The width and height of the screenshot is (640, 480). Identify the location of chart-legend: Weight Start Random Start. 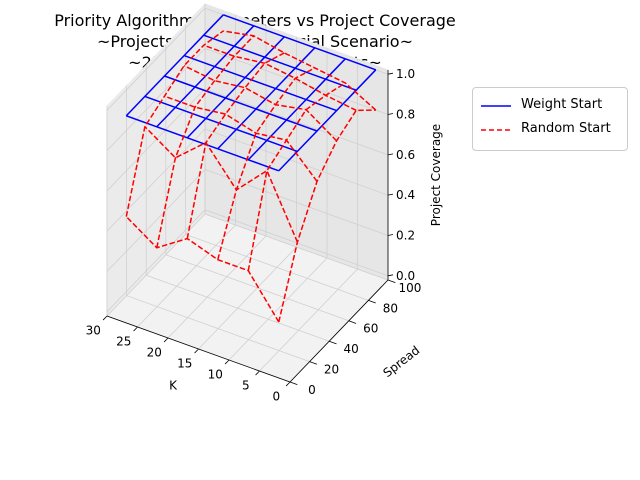
(550, 119).